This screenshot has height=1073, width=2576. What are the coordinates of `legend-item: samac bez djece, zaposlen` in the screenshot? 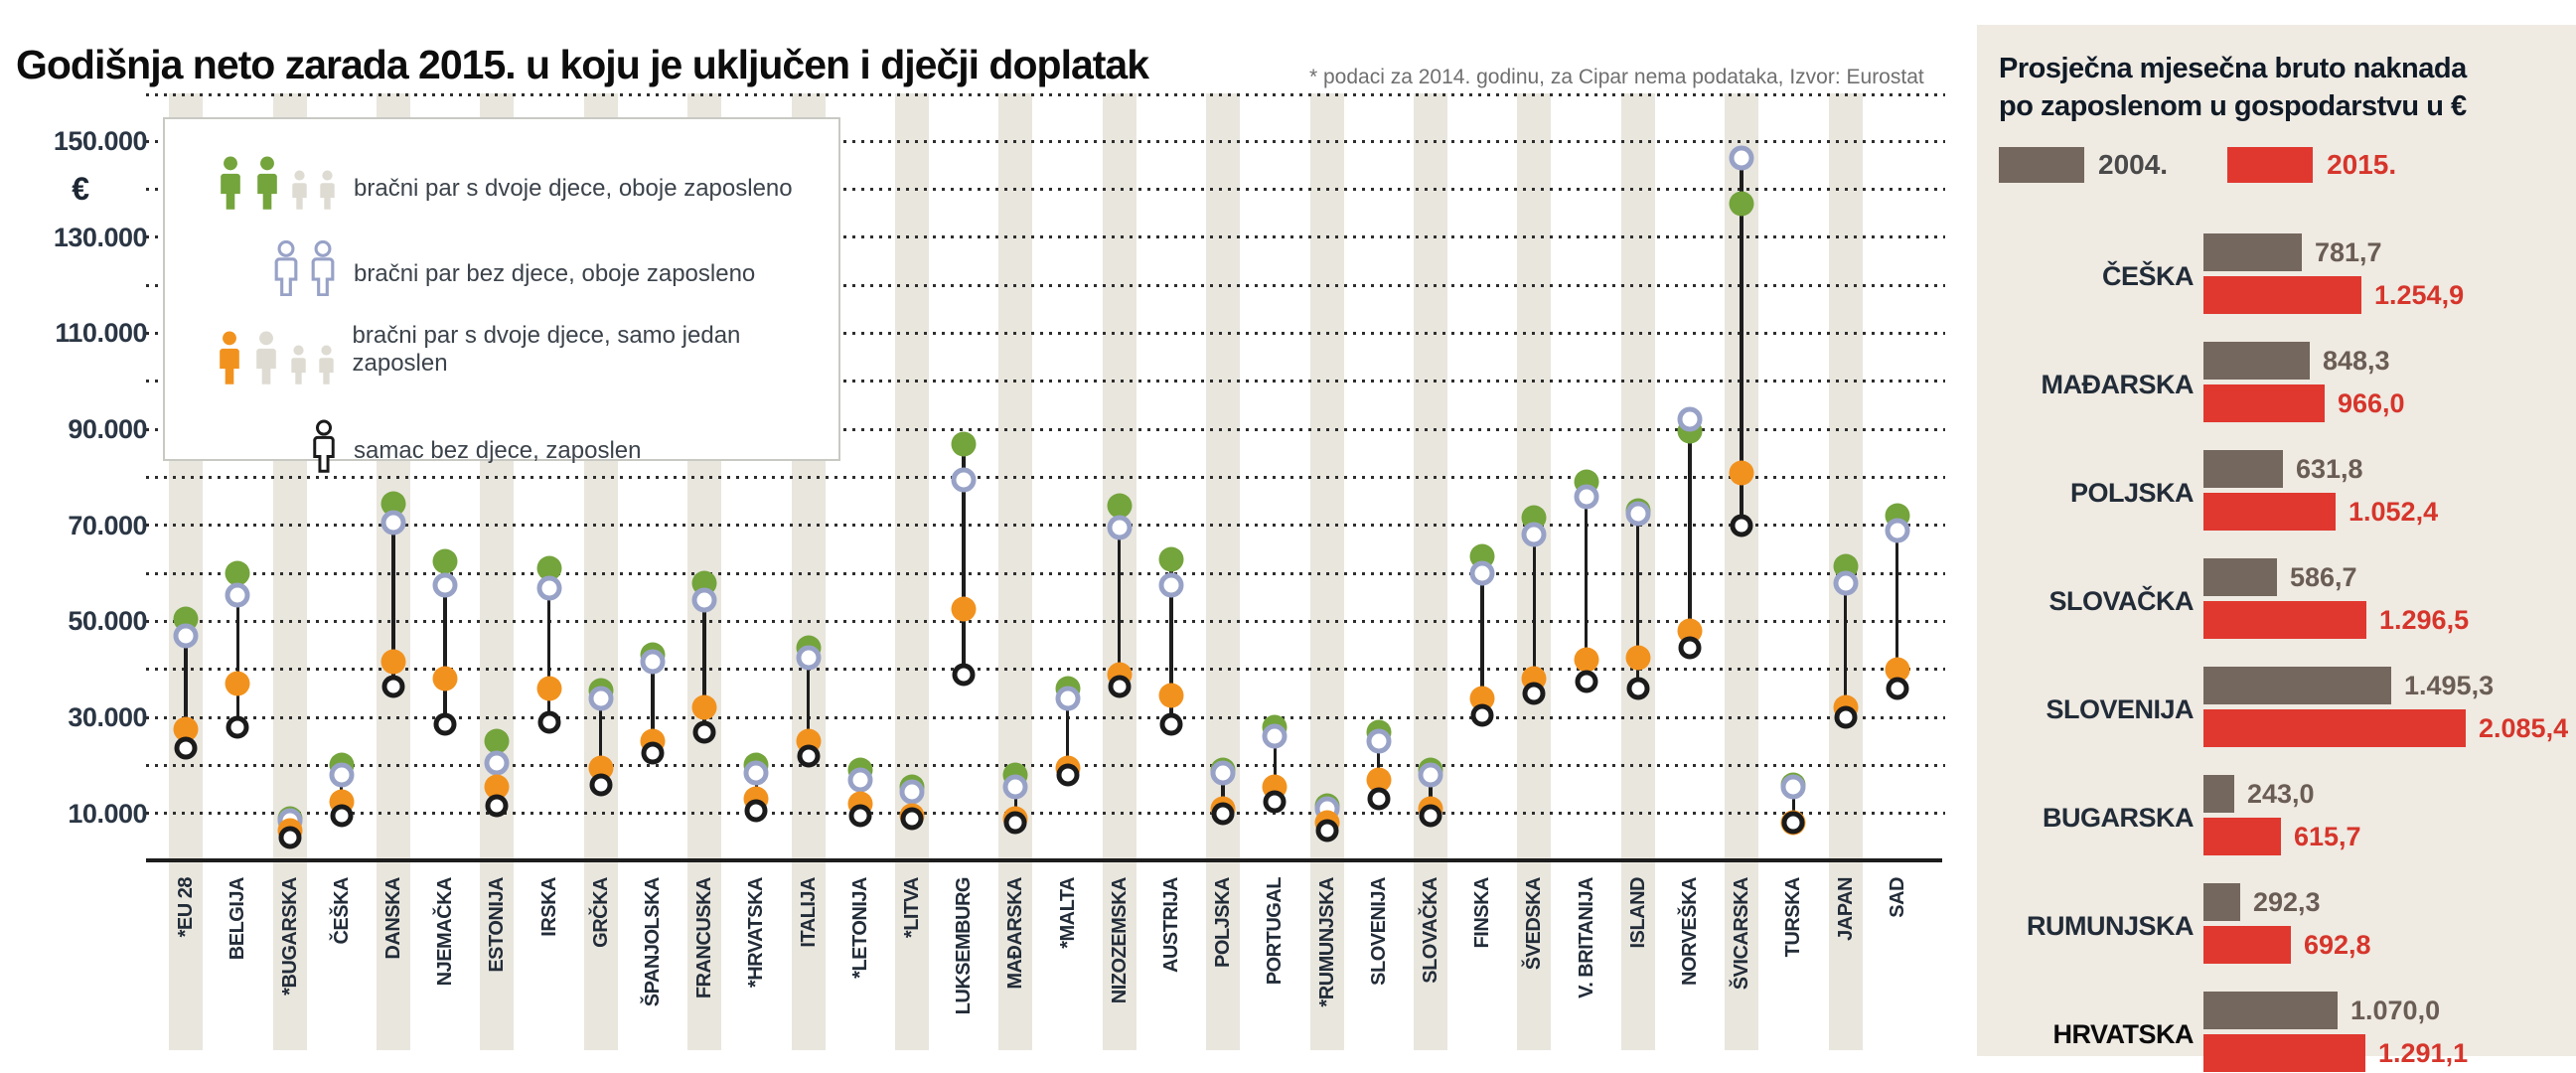 It's located at (501, 441).